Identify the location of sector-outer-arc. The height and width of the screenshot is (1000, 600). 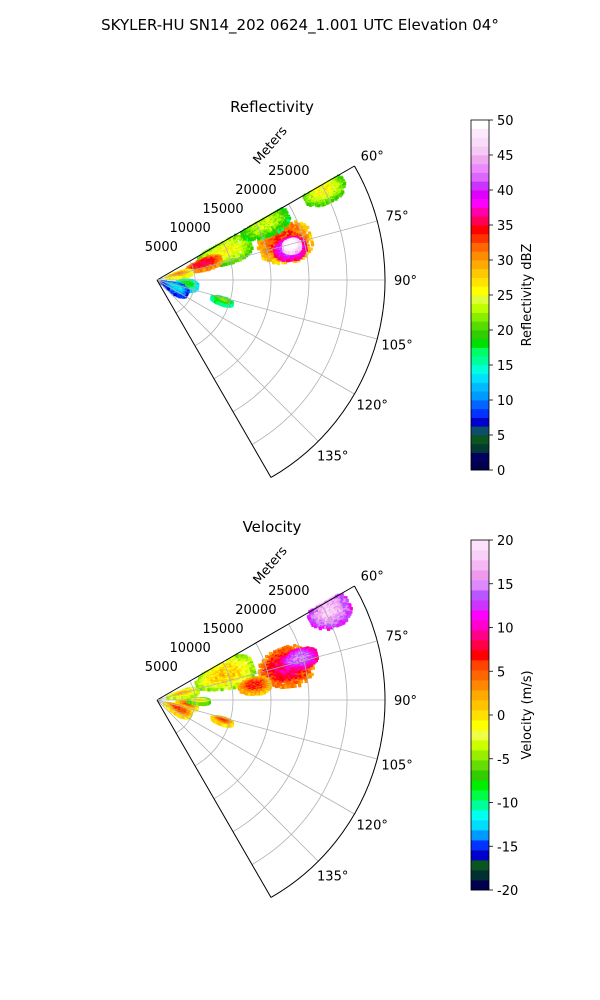
(328, 321).